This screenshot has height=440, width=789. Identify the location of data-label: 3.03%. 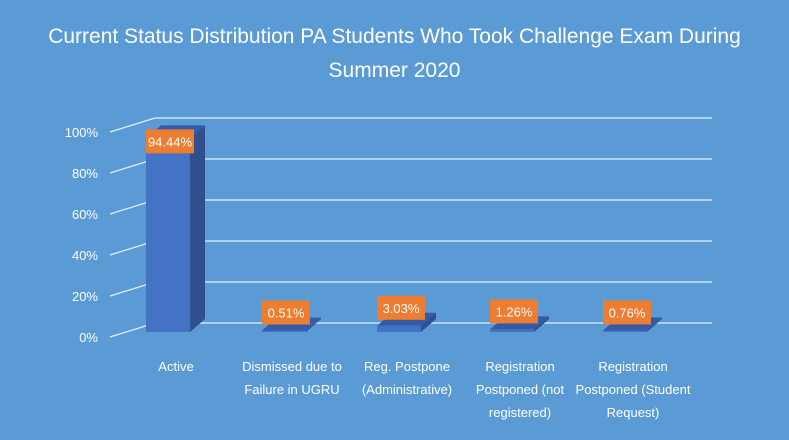
(401, 308).